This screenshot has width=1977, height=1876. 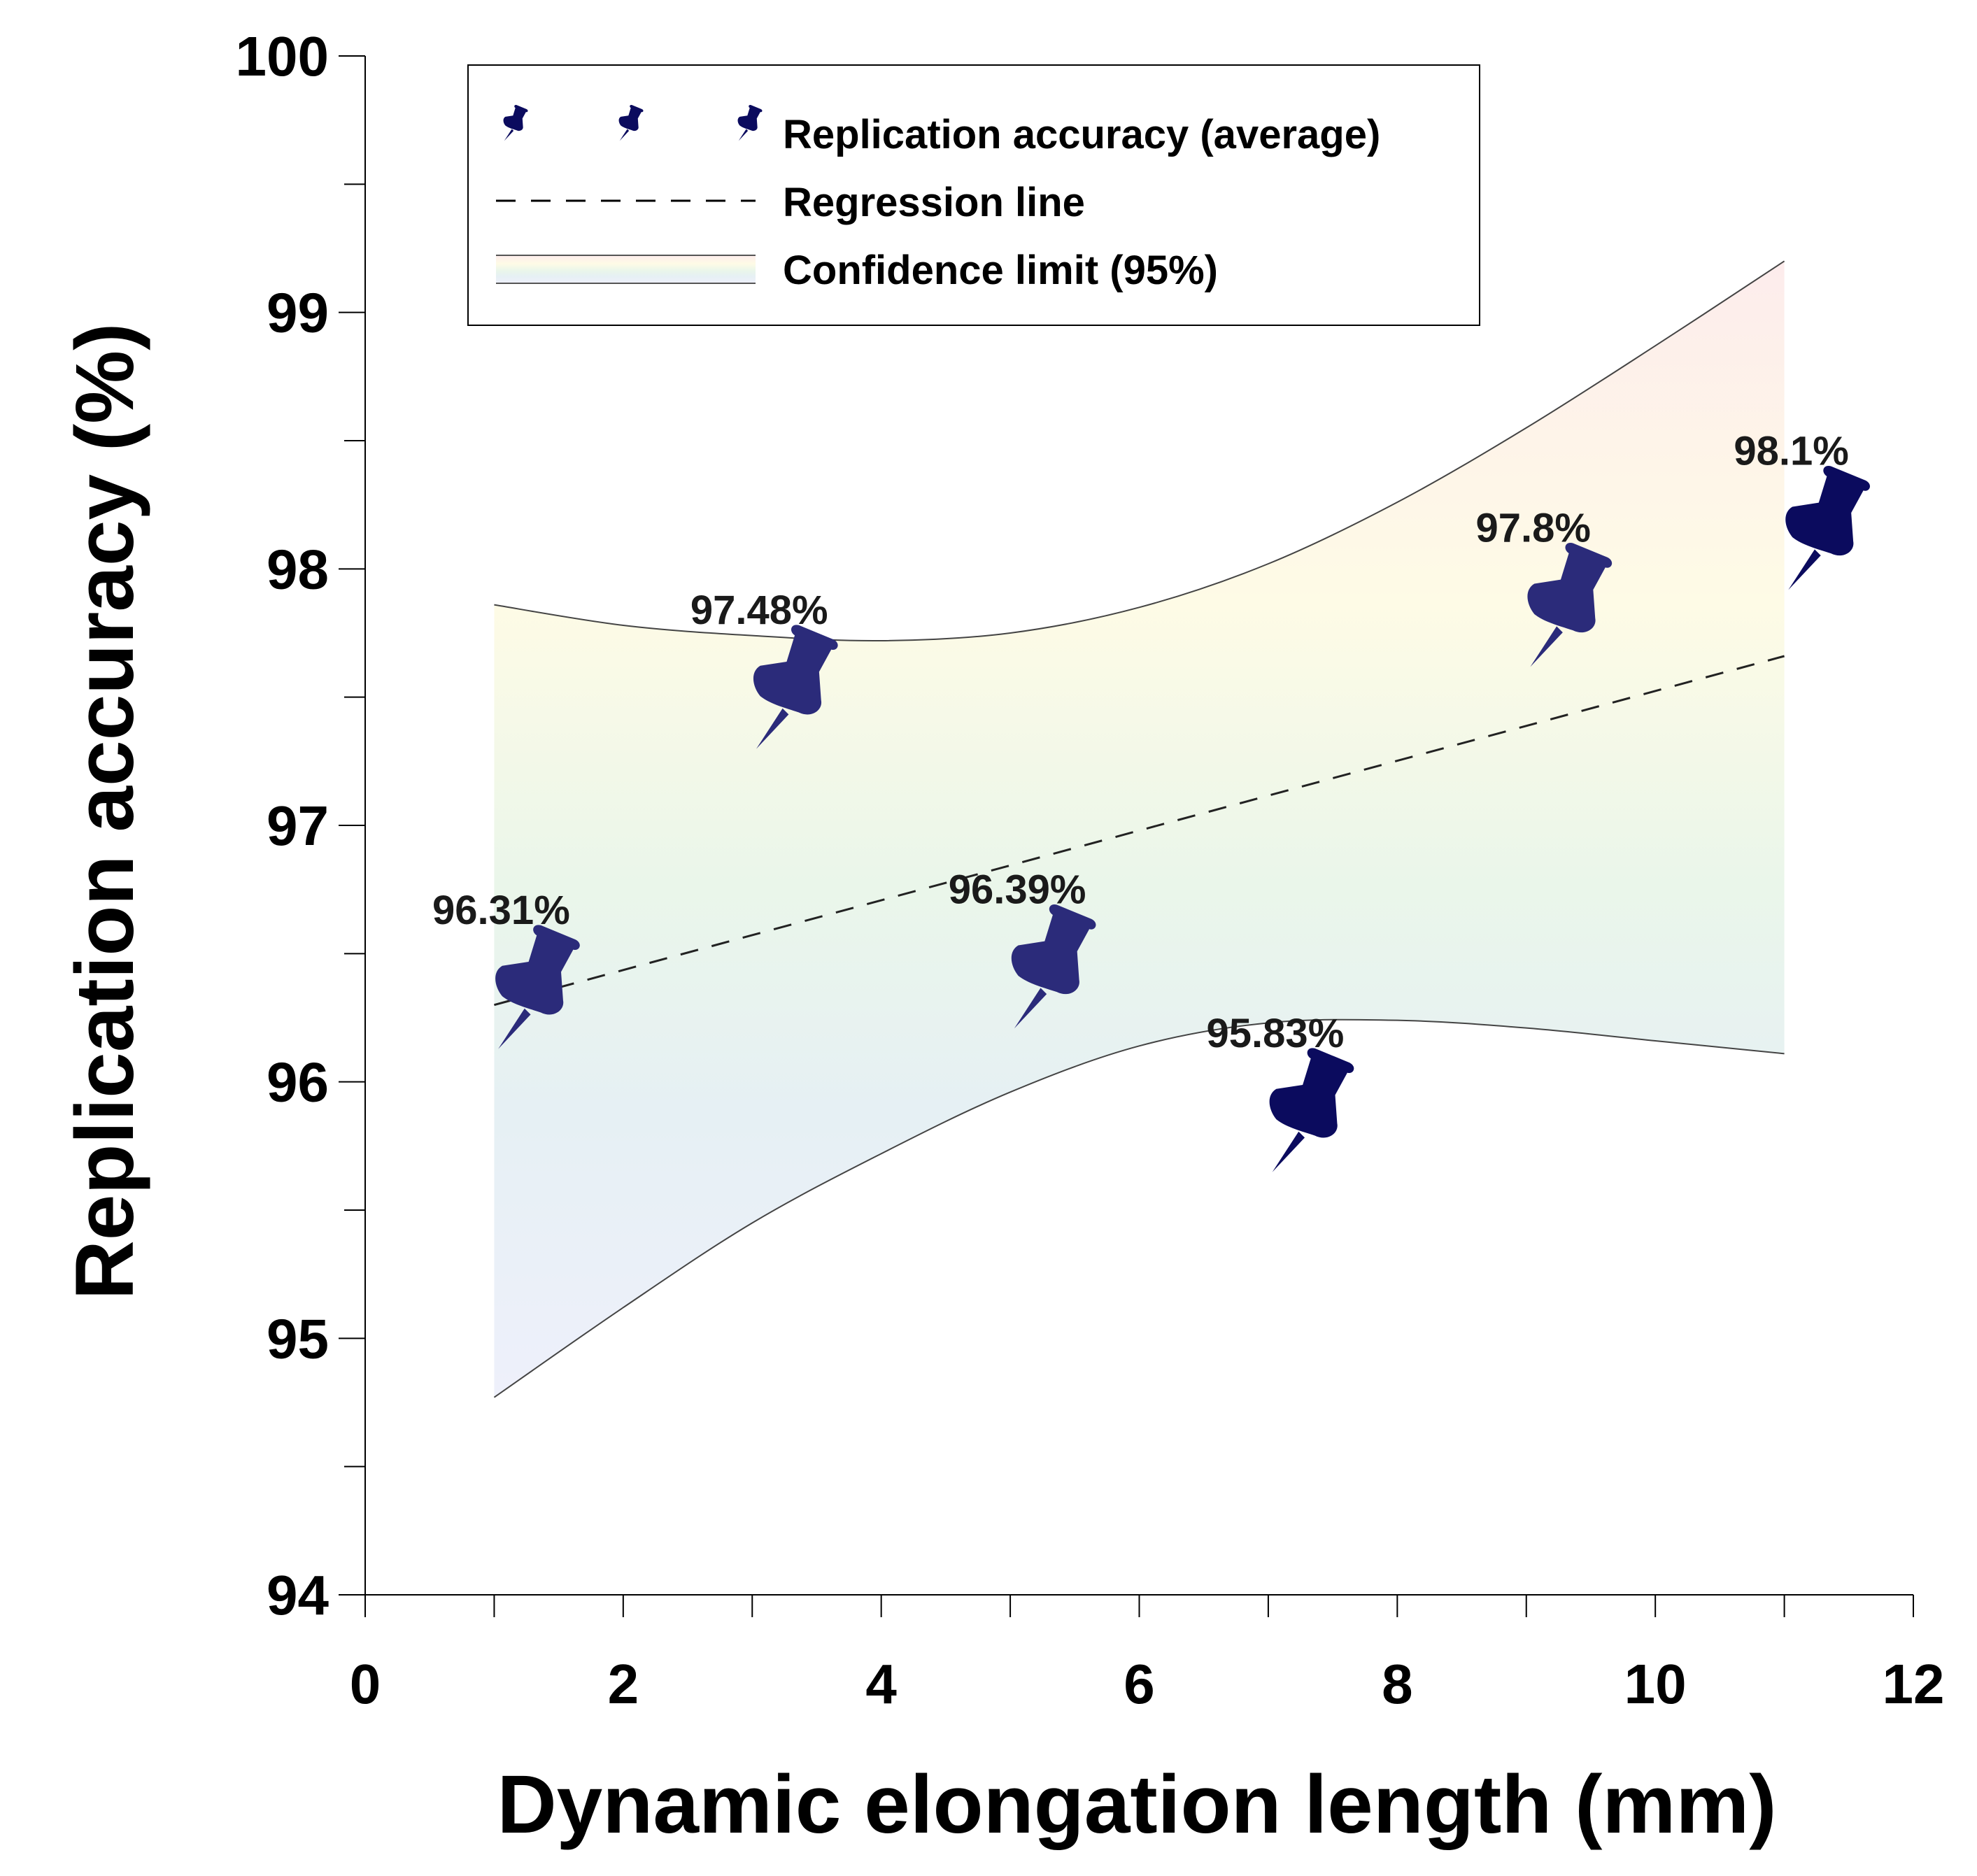 What do you see at coordinates (1397, 1684) in the screenshot?
I see `x-tick-label: 8` at bounding box center [1397, 1684].